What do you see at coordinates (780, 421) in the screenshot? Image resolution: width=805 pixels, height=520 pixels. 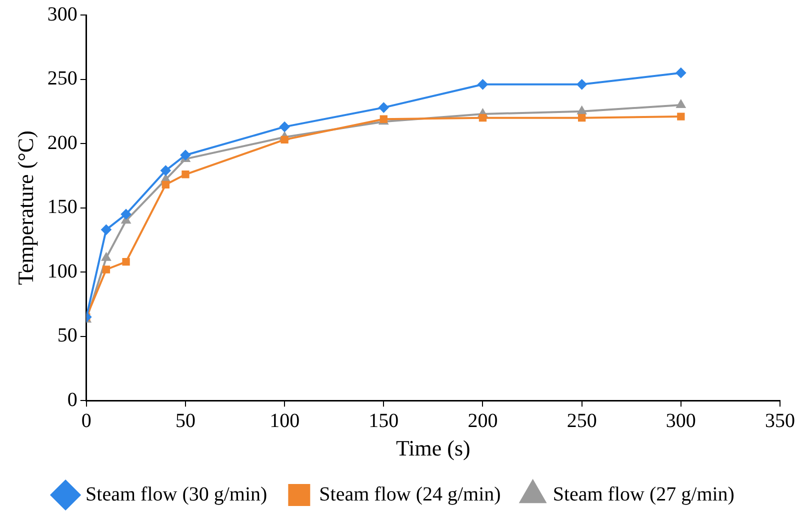 I see `x-tick-label: 350` at bounding box center [780, 421].